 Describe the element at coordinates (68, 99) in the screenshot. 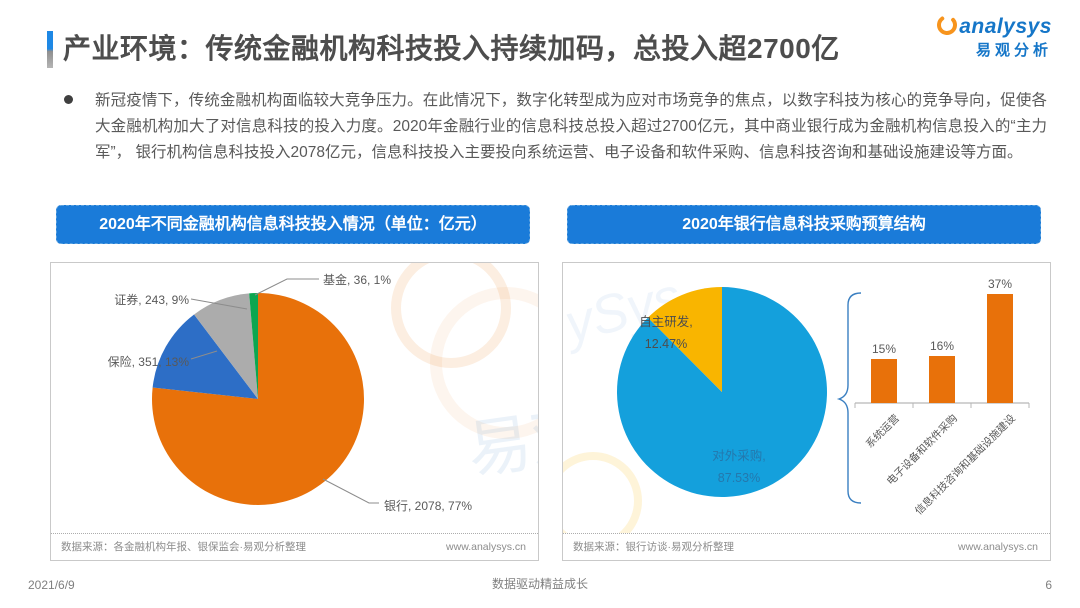

I see `bullet-icon` at that location.